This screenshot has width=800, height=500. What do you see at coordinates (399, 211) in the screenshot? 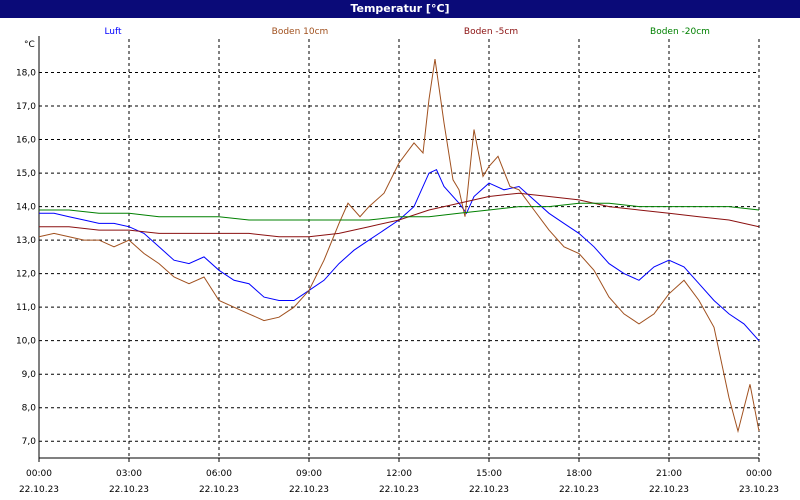
I see `series-line-boden-20cm` at bounding box center [399, 211].